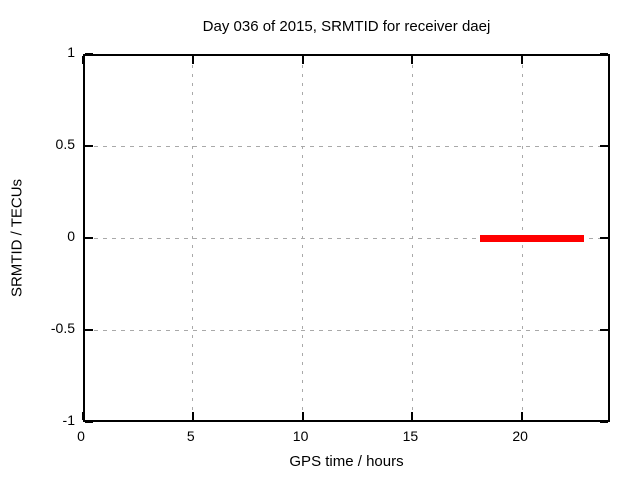 Image resolution: width=640 pixels, height=480 pixels. I want to click on y-tick-label: 0.5, so click(65, 144).